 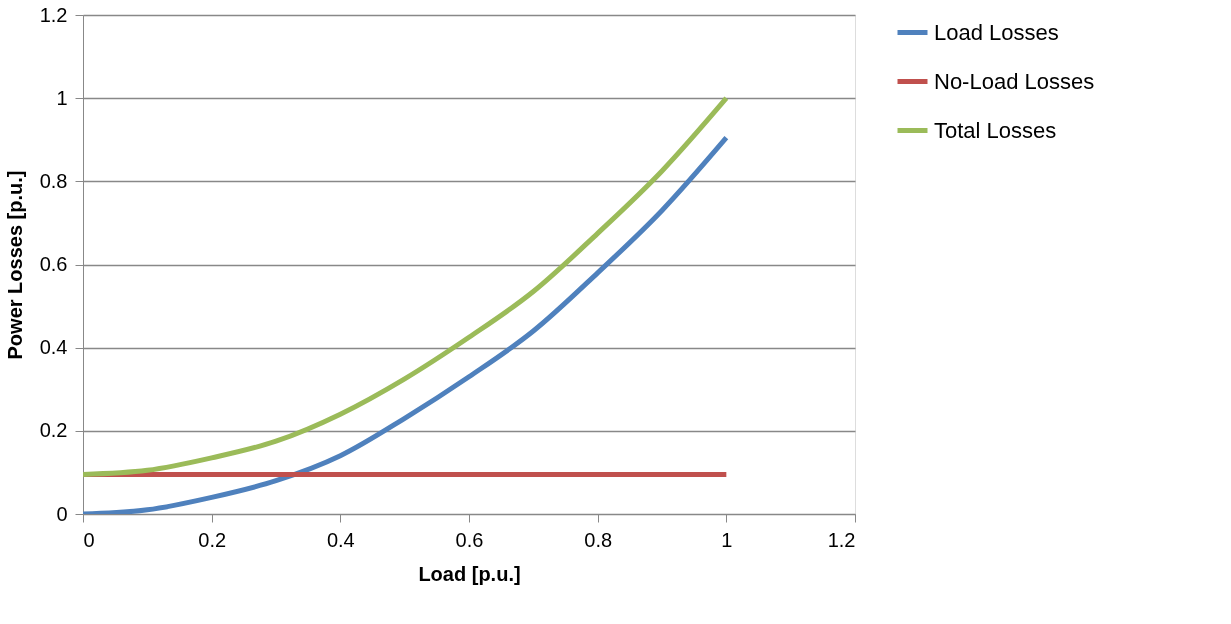 What do you see at coordinates (469, 539) in the screenshot?
I see `x-tick-label: 0.6` at bounding box center [469, 539].